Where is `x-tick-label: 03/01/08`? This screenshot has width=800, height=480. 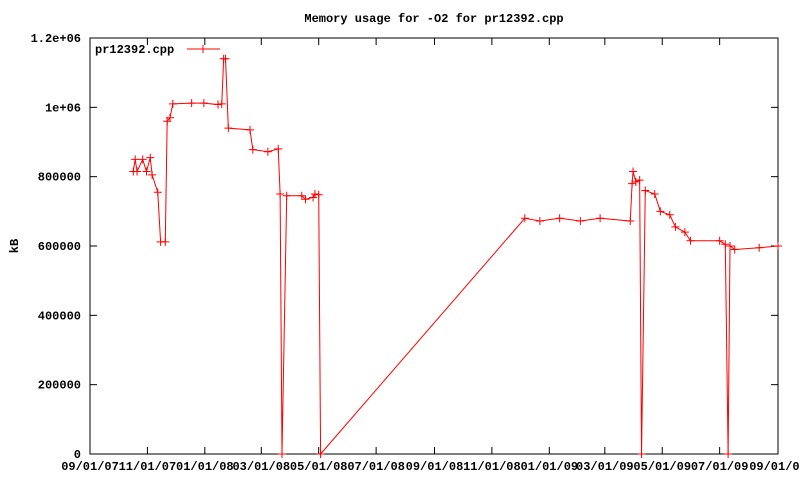 x-tick-label: 03/01/08 is located at coordinates (261, 467).